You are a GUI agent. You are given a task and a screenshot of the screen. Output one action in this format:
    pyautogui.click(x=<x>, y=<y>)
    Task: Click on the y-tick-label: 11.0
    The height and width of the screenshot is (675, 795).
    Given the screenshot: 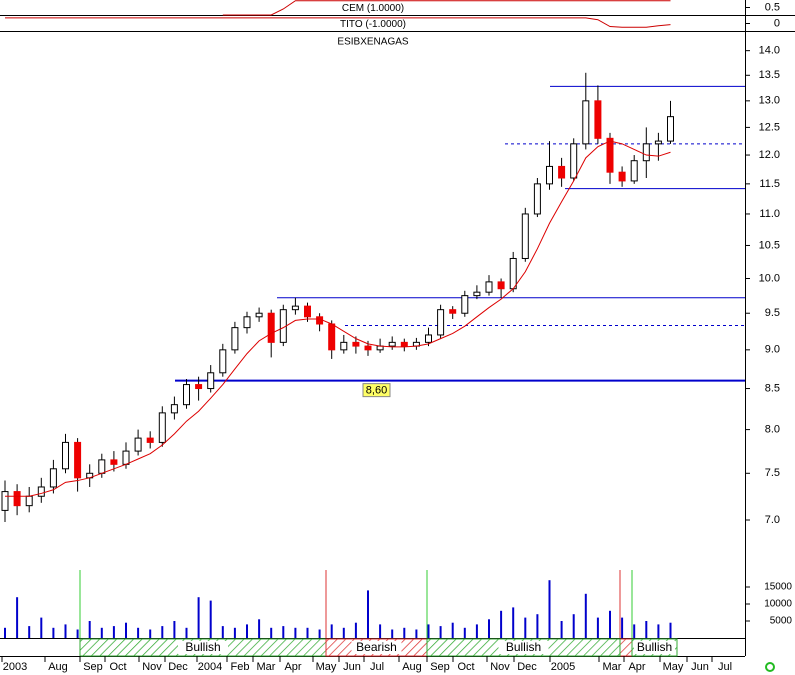 What is the action you would take?
    pyautogui.click(x=769, y=214)
    